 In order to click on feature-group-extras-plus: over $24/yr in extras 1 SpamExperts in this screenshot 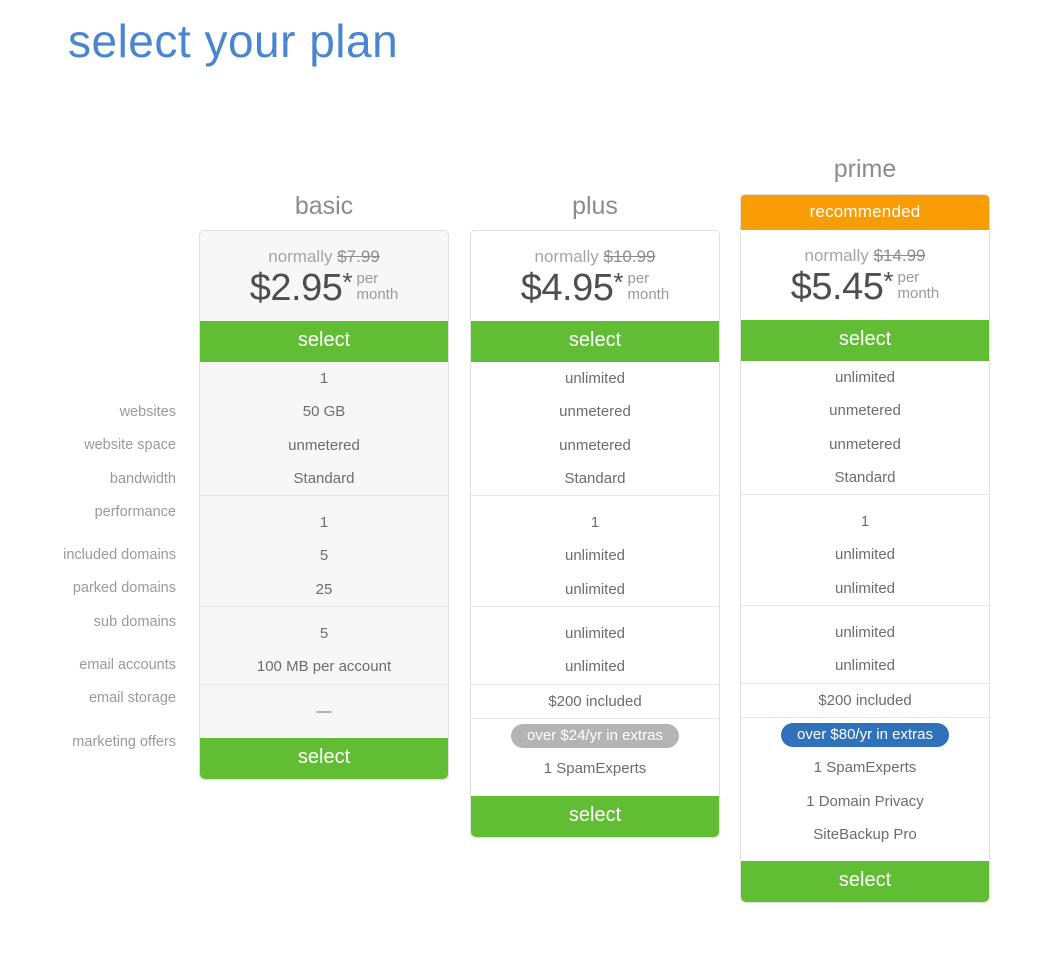, I will do `click(595, 751)`.